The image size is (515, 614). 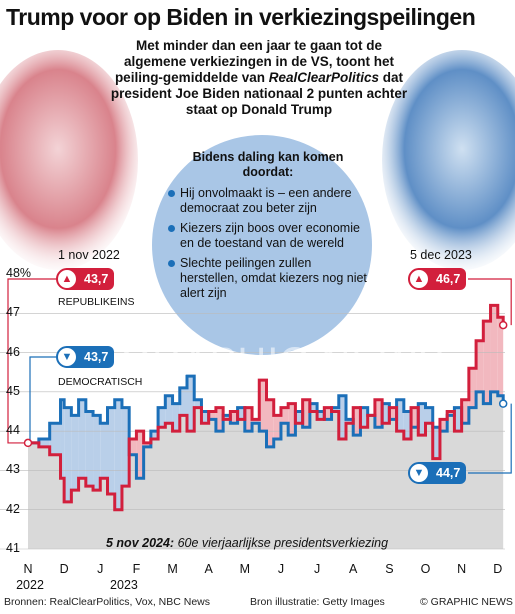 What do you see at coordinates (28, 443) in the screenshot?
I see `start-point` at bounding box center [28, 443].